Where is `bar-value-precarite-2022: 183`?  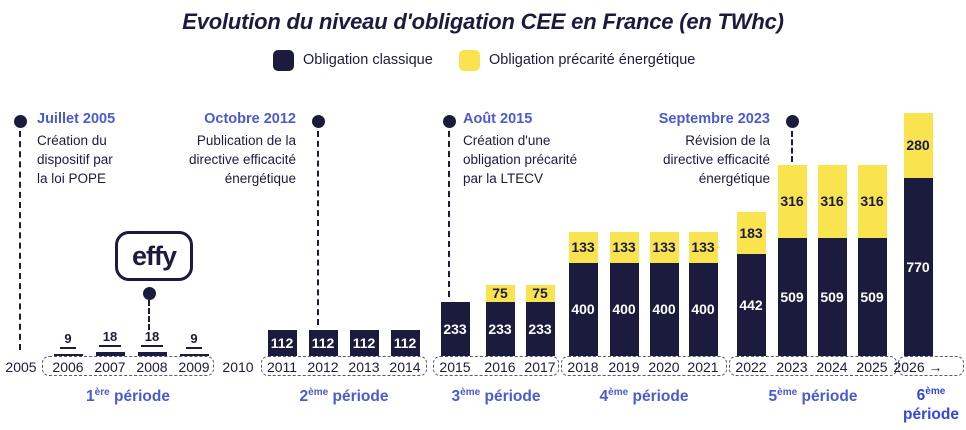 bar-value-precarite-2022: 183 is located at coordinates (751, 233).